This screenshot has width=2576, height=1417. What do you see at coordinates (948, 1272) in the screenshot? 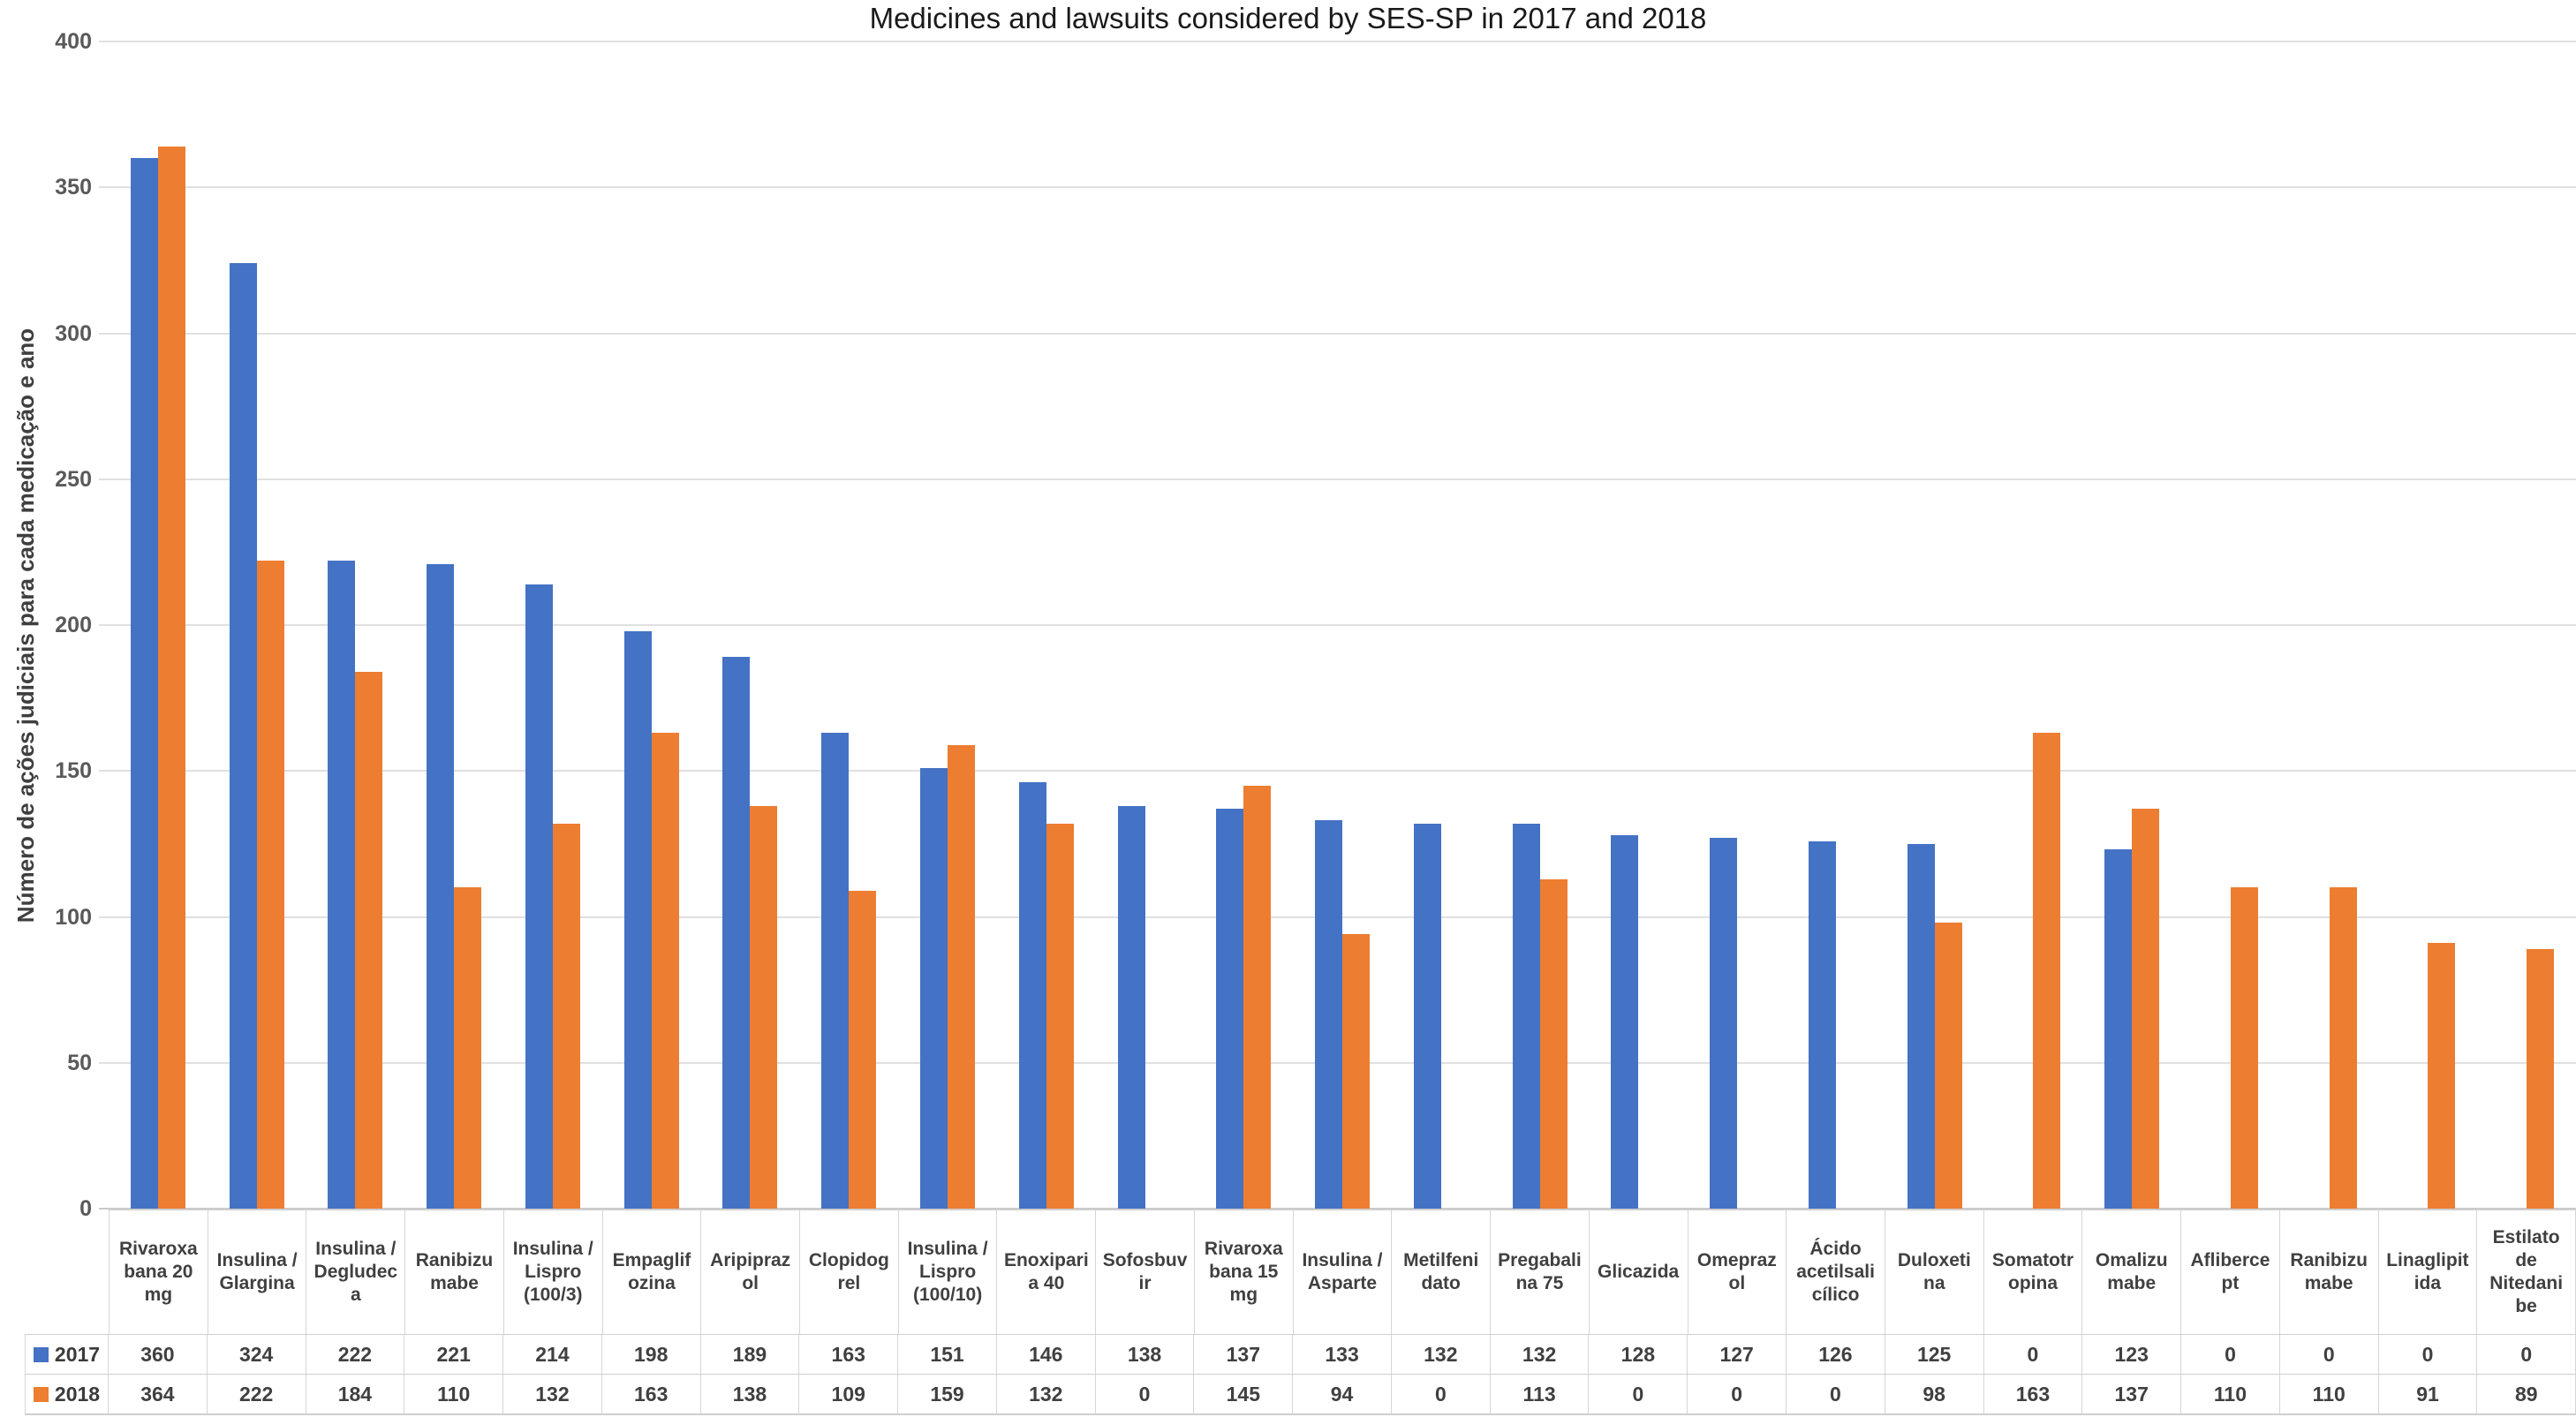
I see `category-label-cell: Insulina / Lispro (100/10)` at bounding box center [948, 1272].